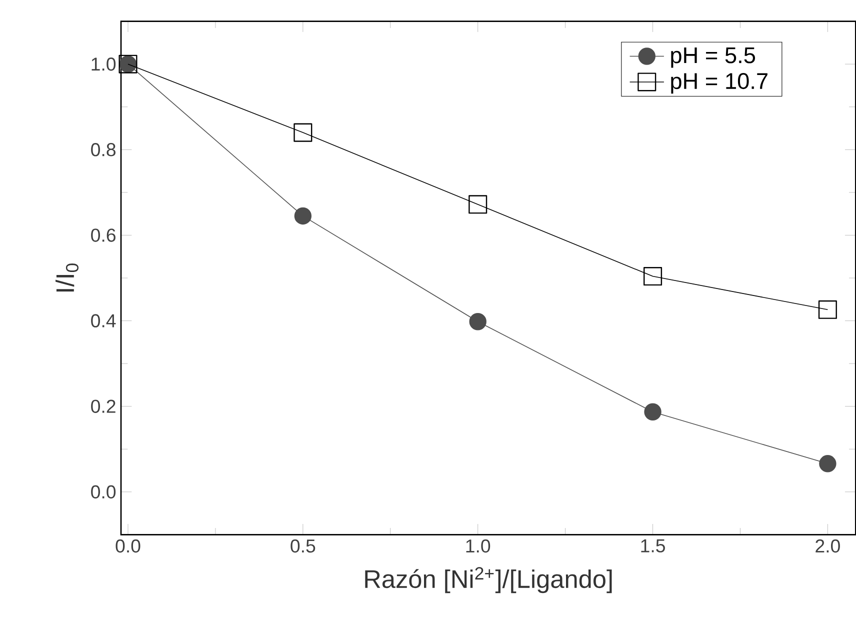  What do you see at coordinates (103, 235) in the screenshot?
I see `y-tick-label: 0.6` at bounding box center [103, 235].